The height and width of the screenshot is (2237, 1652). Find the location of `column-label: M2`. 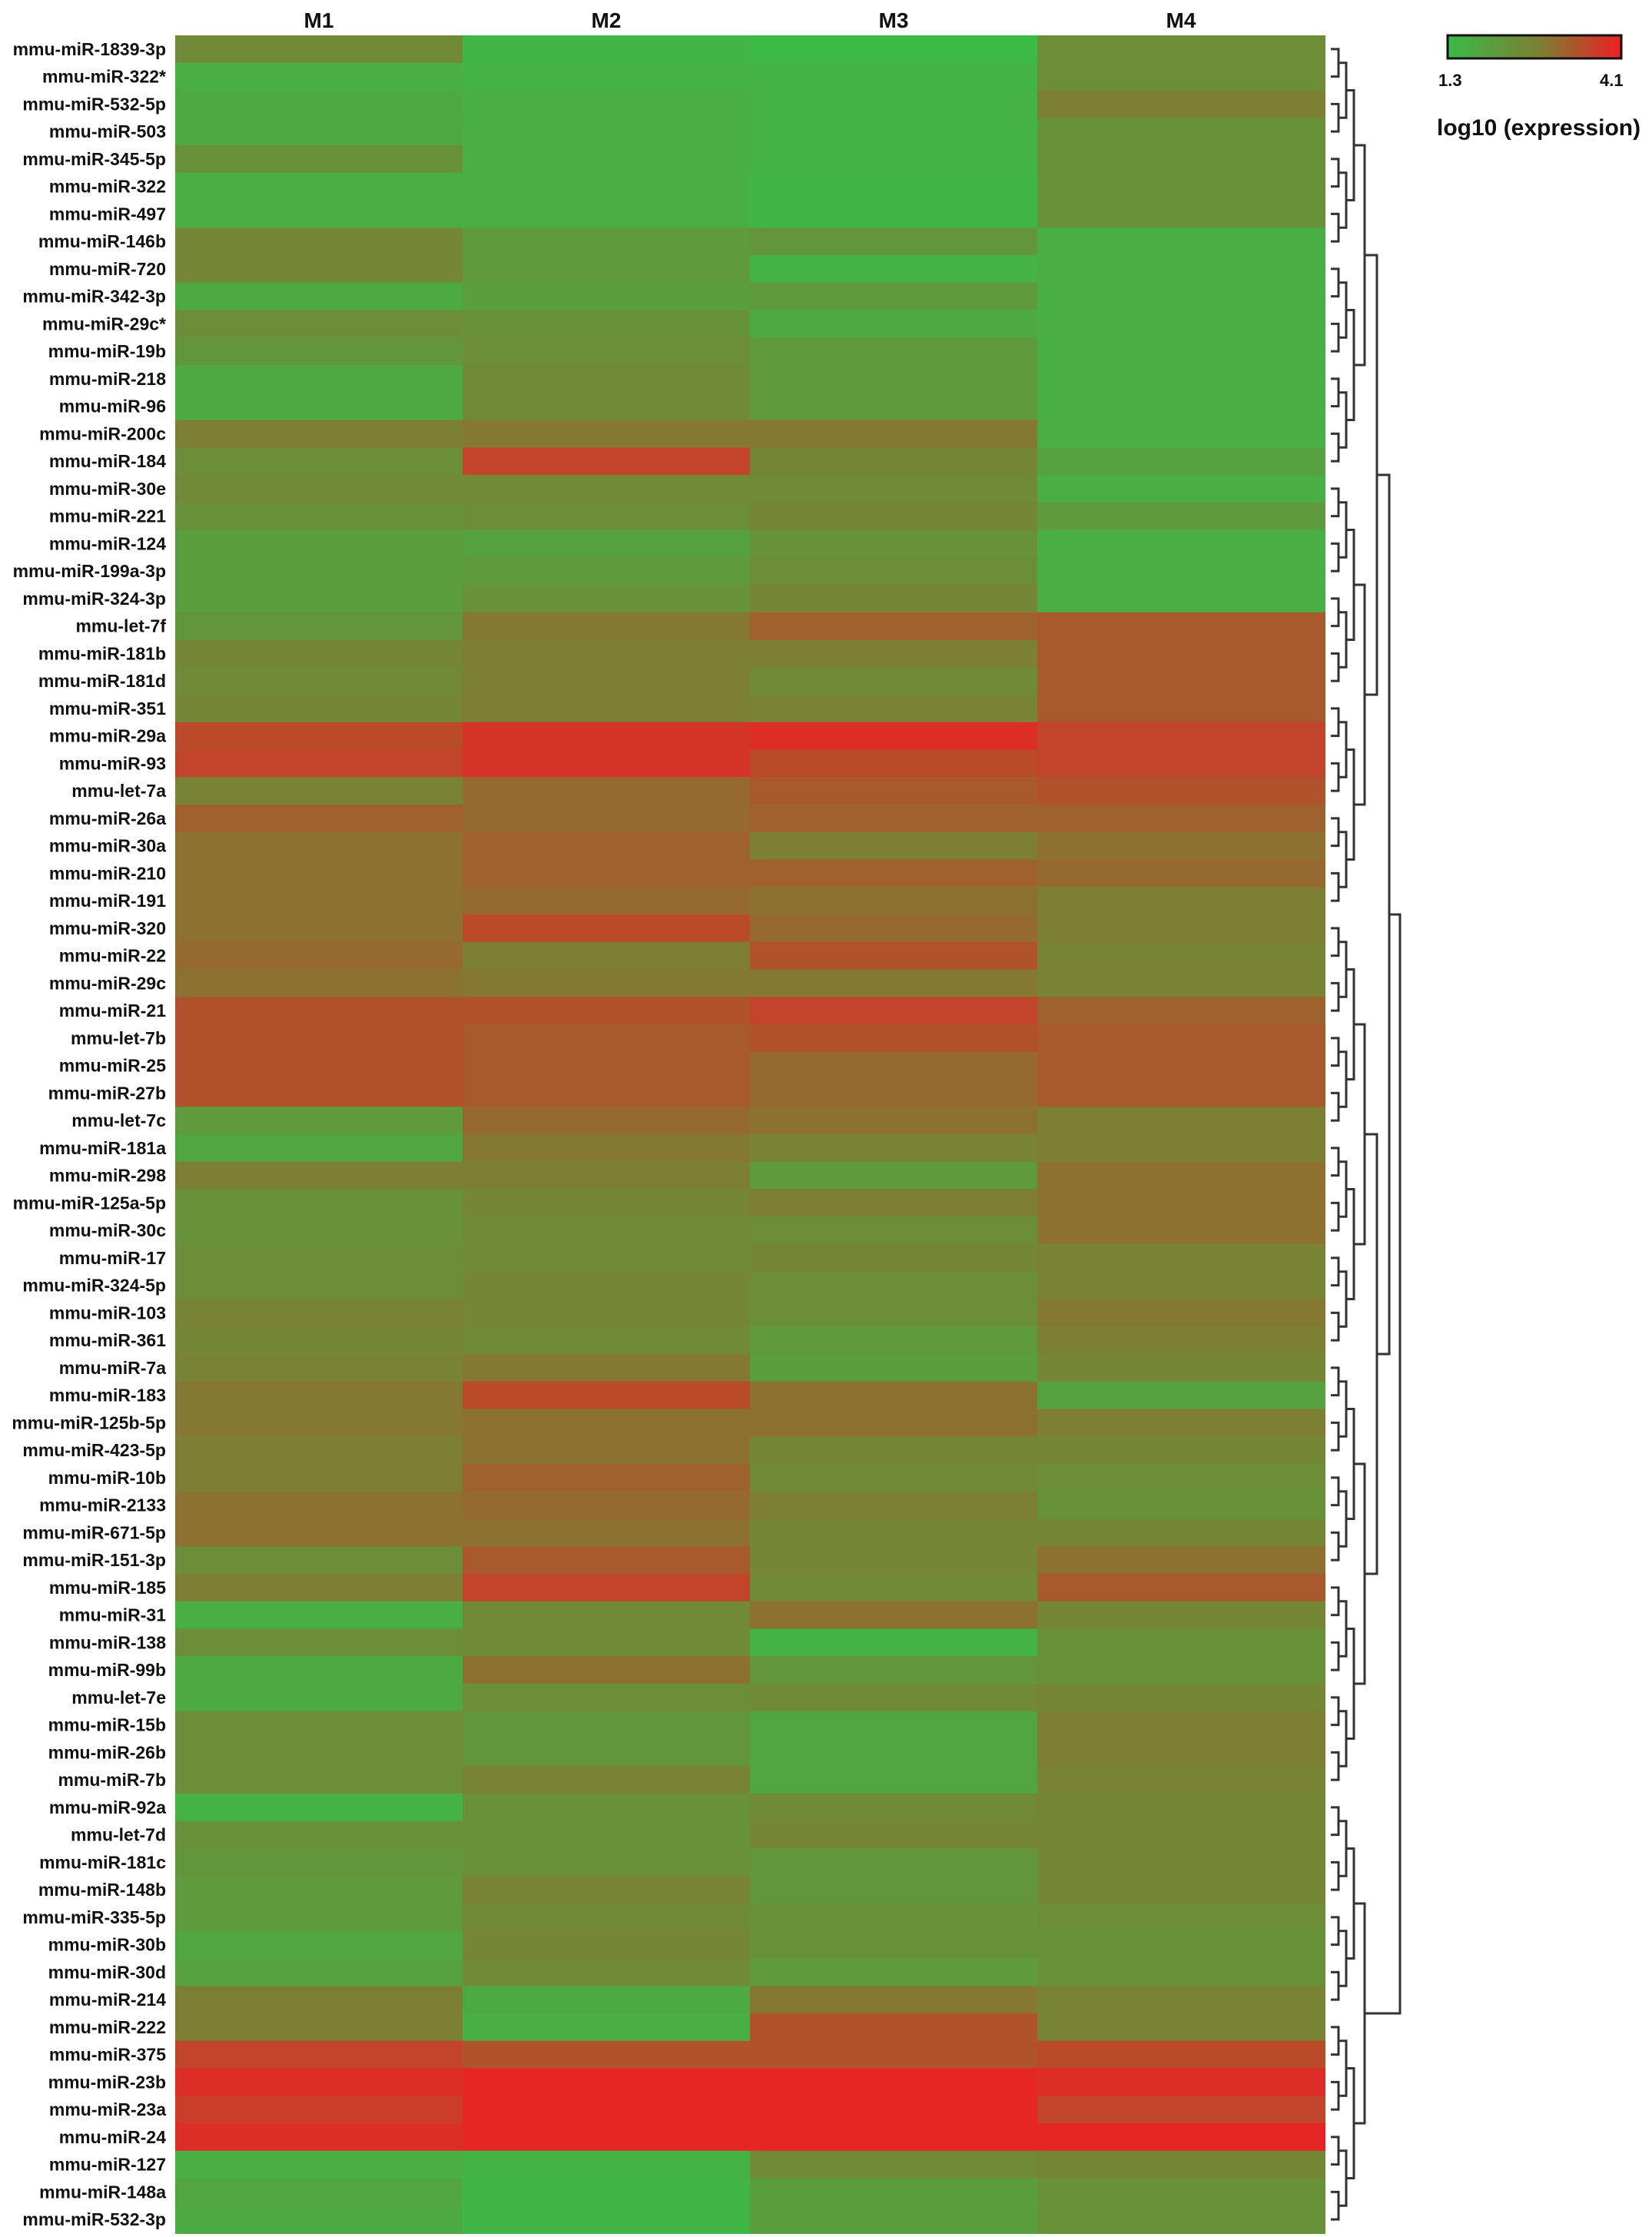

column-label: M2 is located at coordinates (607, 20).